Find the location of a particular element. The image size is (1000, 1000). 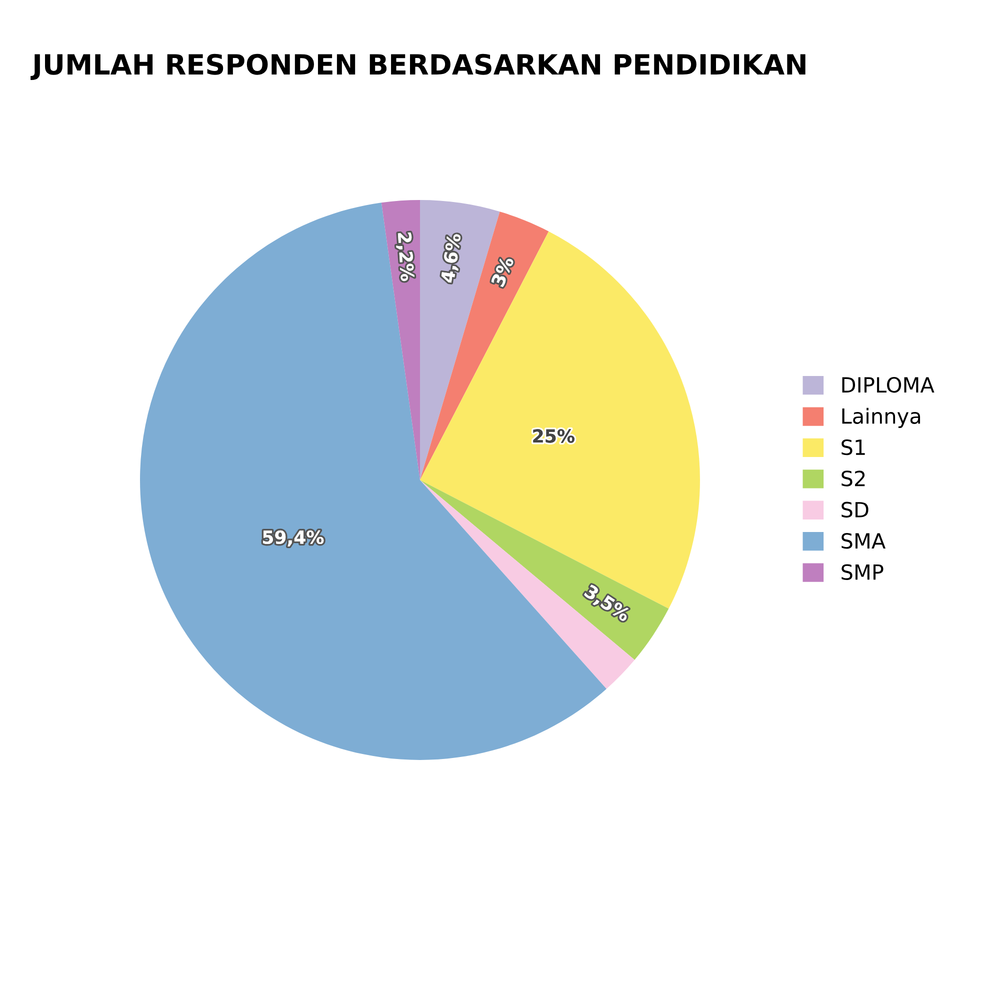

data-label: 3% is located at coordinates (502, 271).